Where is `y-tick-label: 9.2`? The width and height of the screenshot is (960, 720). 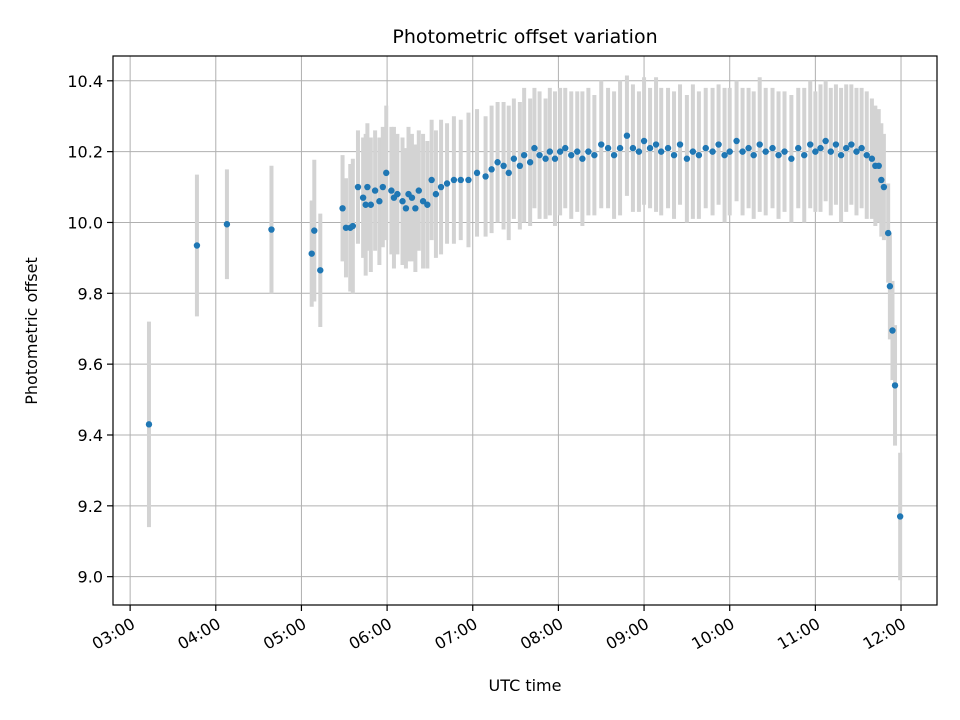
y-tick-label: 9.2 is located at coordinates (90, 506).